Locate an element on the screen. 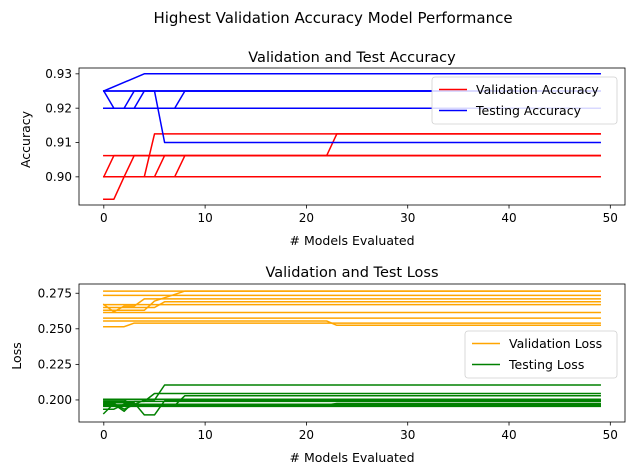 This screenshot has width=636, height=475. loss-legend-label: Validation Loss is located at coordinates (555, 343).